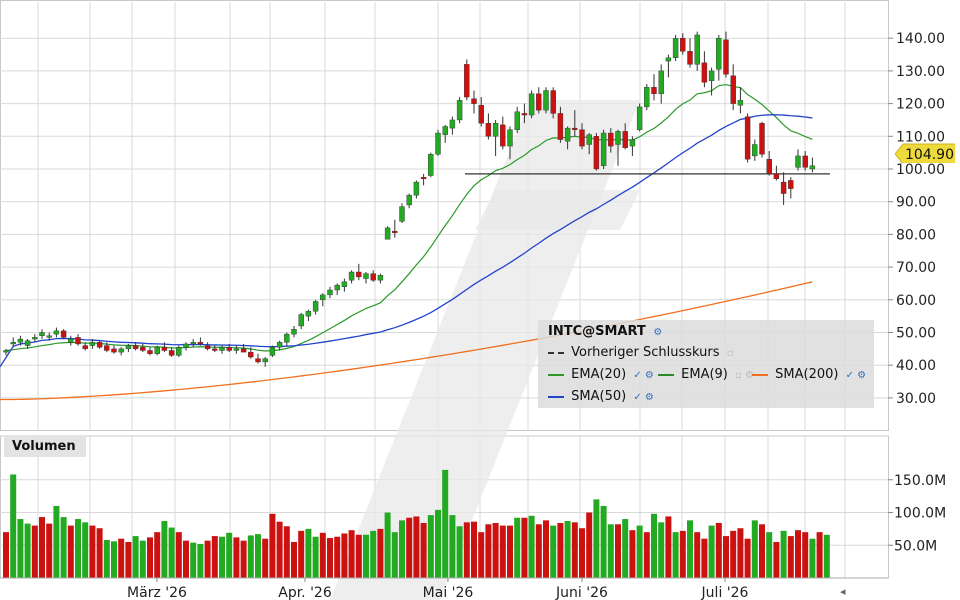 Image resolution: width=960 pixels, height=600 pixels. I want to click on y-tick-label: 40.00, so click(916, 366).